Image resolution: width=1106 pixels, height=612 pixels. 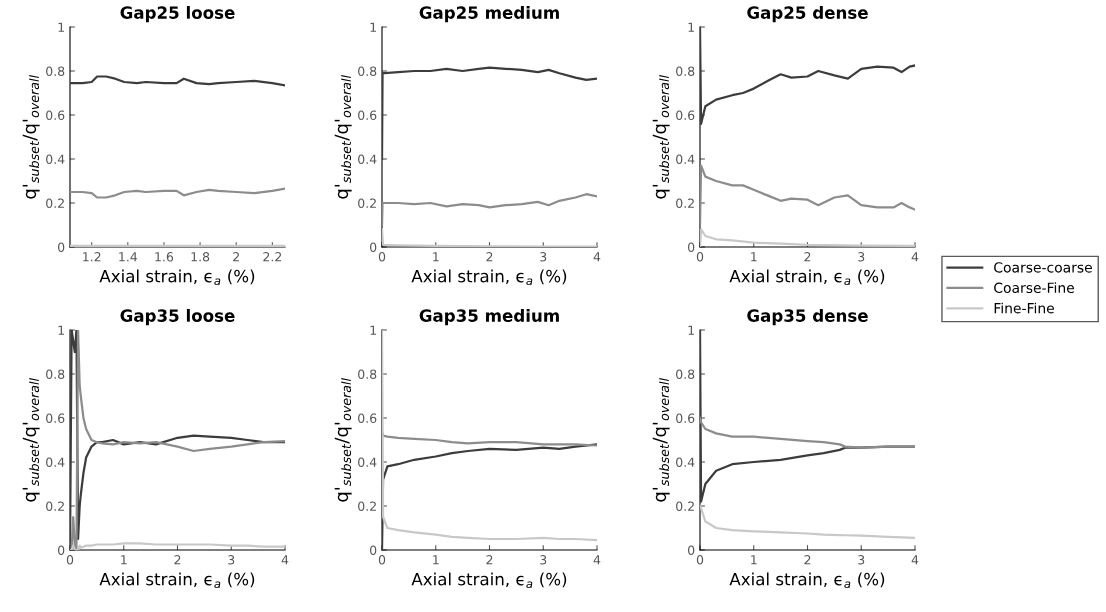 What do you see at coordinates (272, 257) in the screenshot?
I see `x-tick-label: 2.2` at bounding box center [272, 257].